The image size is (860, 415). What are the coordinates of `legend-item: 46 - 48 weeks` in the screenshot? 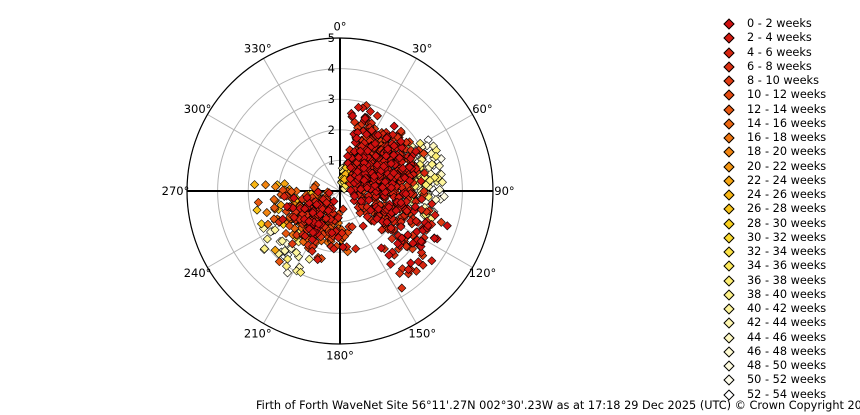 It's located at (787, 352).